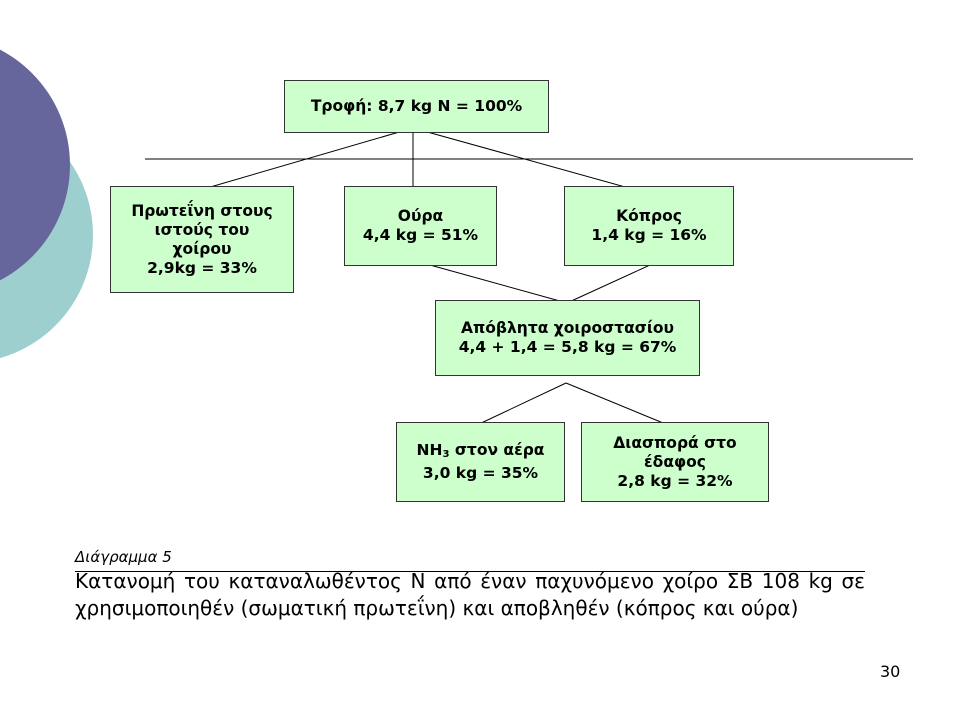 The width and height of the screenshot is (960, 720). I want to click on nh-subscript: 3, so click(446, 454).